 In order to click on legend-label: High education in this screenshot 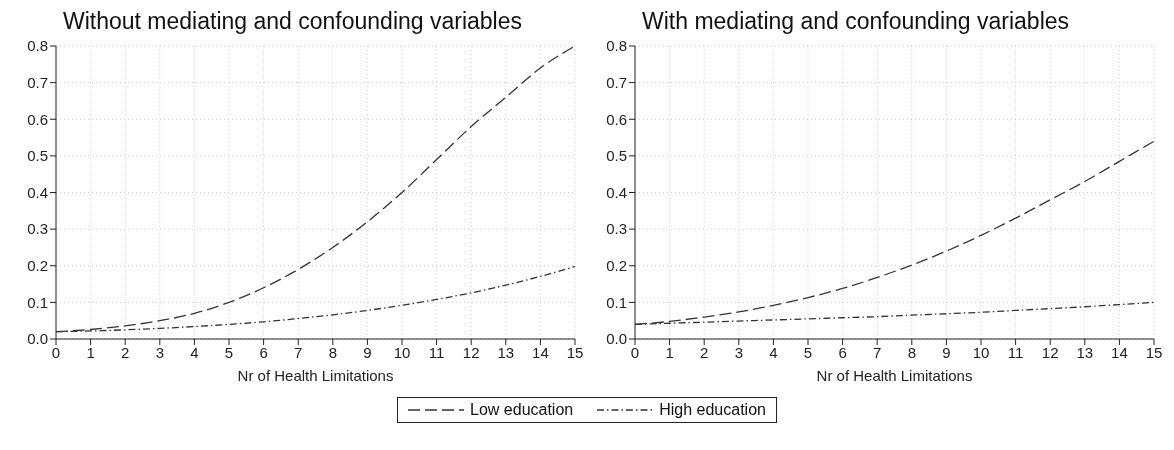, I will do `click(712, 410)`.